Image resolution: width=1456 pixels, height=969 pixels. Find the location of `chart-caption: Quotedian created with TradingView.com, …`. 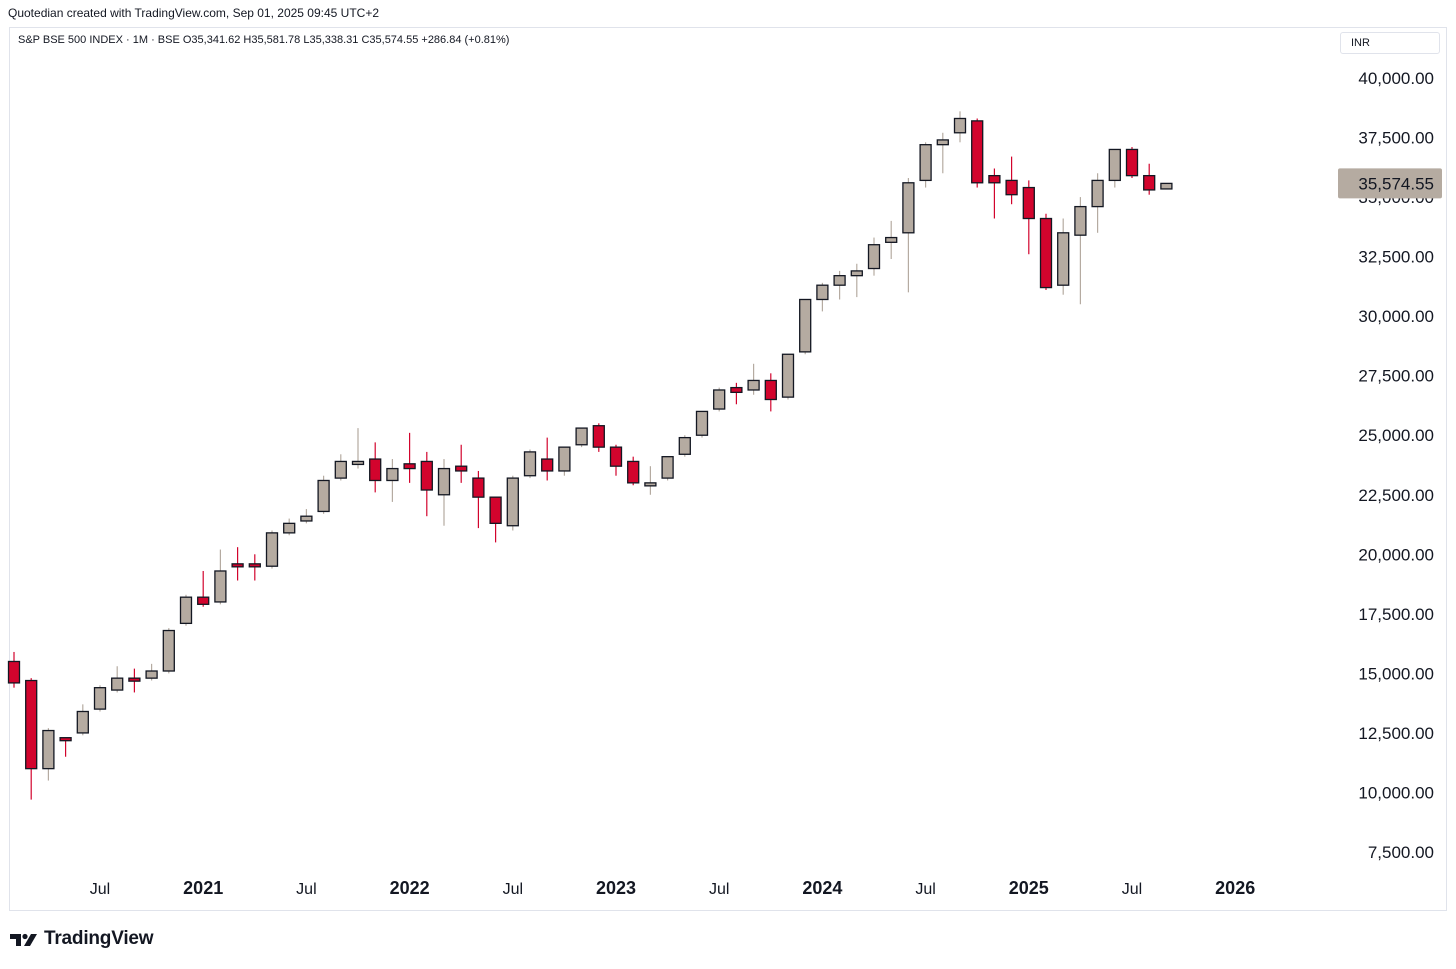

chart-caption: Quotedian created with TradingView.com, … is located at coordinates (194, 13).